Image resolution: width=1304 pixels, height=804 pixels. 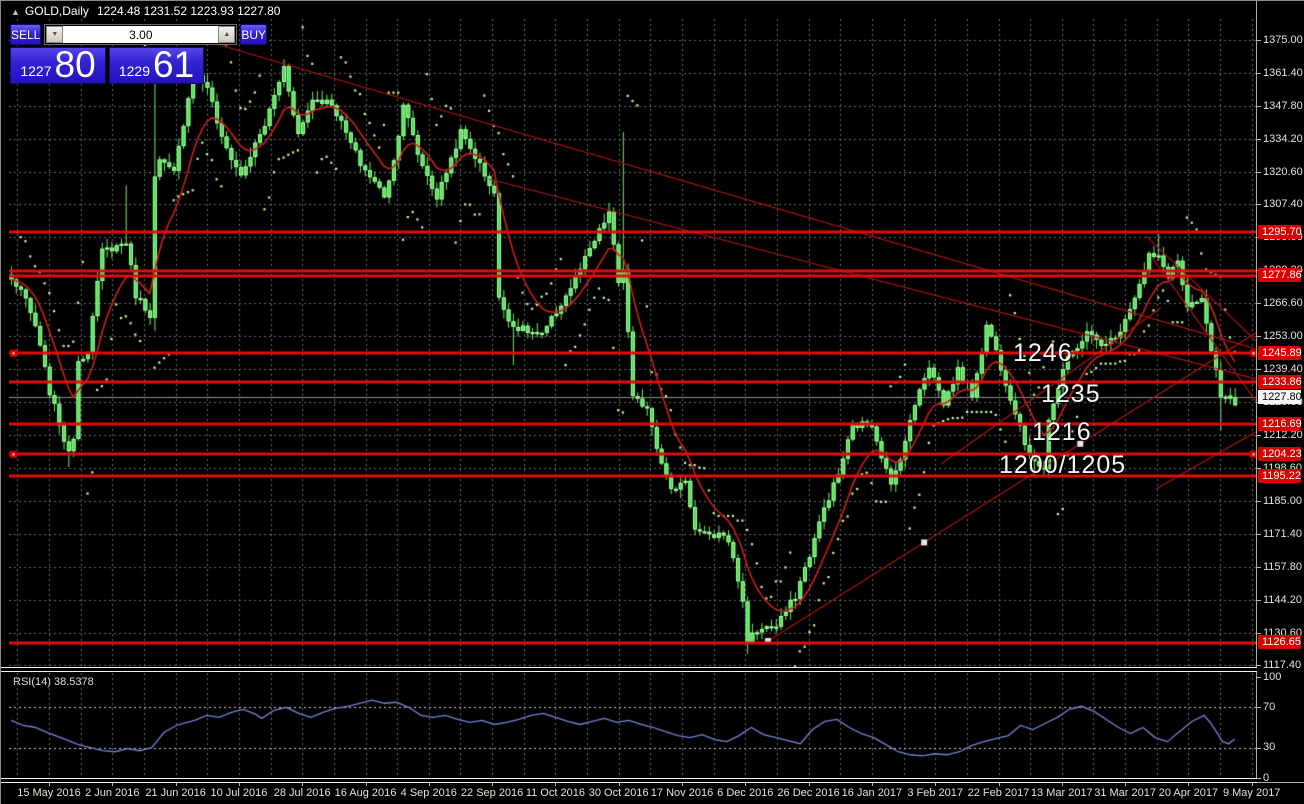 What do you see at coordinates (1063, 465) in the screenshot?
I see `price-annotation: 1200/1205` at bounding box center [1063, 465].